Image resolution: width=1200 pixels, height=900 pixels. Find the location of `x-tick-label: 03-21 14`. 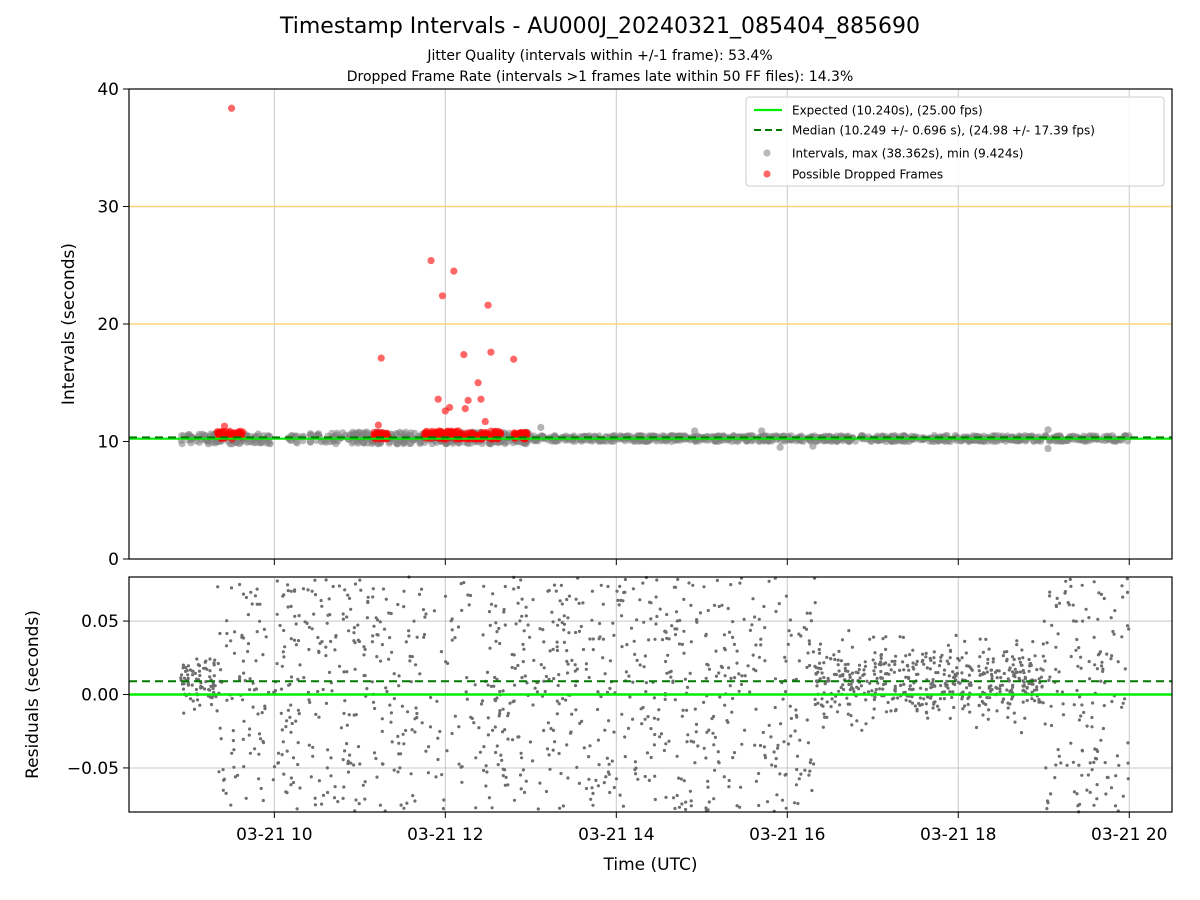

x-tick-label: 03-21 14 is located at coordinates (616, 835).